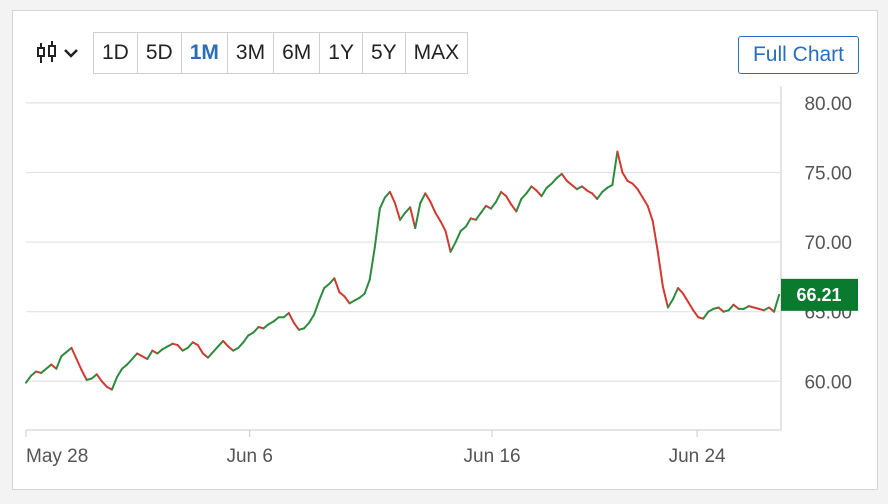 This screenshot has width=888, height=504. Describe the element at coordinates (697, 456) in the screenshot. I see `x-tick-label: Jun 24` at that location.